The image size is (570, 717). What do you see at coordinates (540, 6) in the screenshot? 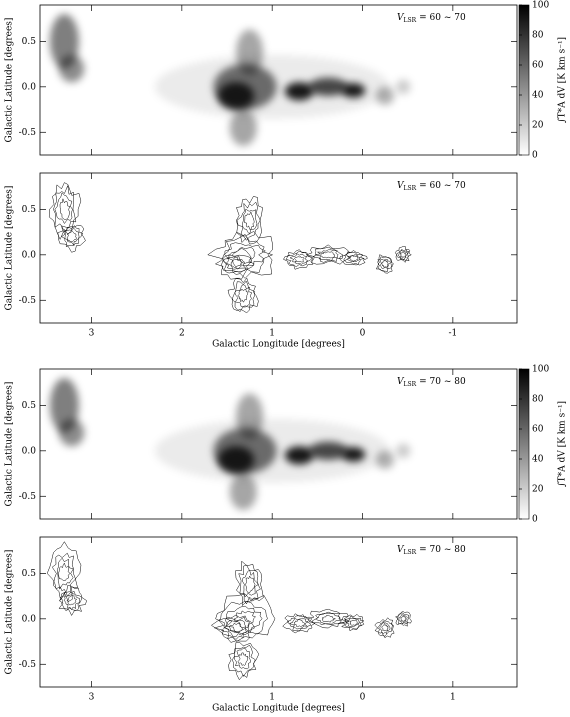
I see `colorbar-tick-label: 100` at bounding box center [540, 6].